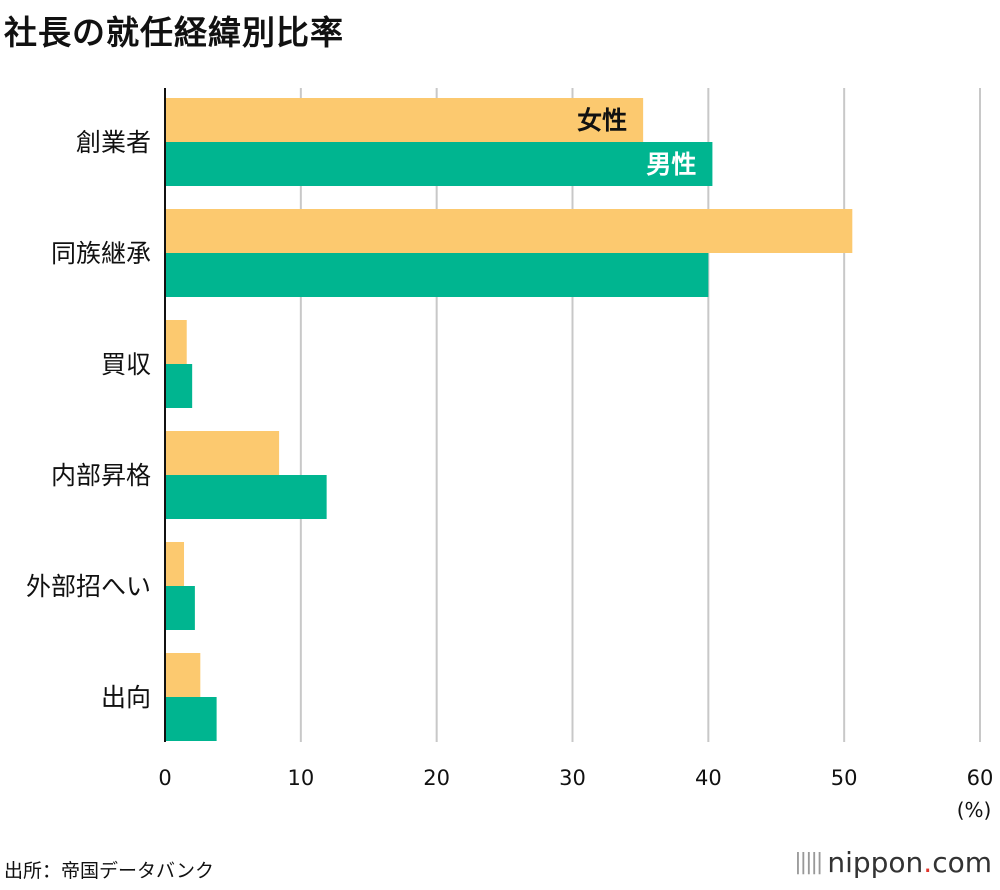 Image resolution: width=1000 pixels, height=890 pixels. What do you see at coordinates (974, 810) in the screenshot?
I see `x-axis-unit: (%)` at bounding box center [974, 810].